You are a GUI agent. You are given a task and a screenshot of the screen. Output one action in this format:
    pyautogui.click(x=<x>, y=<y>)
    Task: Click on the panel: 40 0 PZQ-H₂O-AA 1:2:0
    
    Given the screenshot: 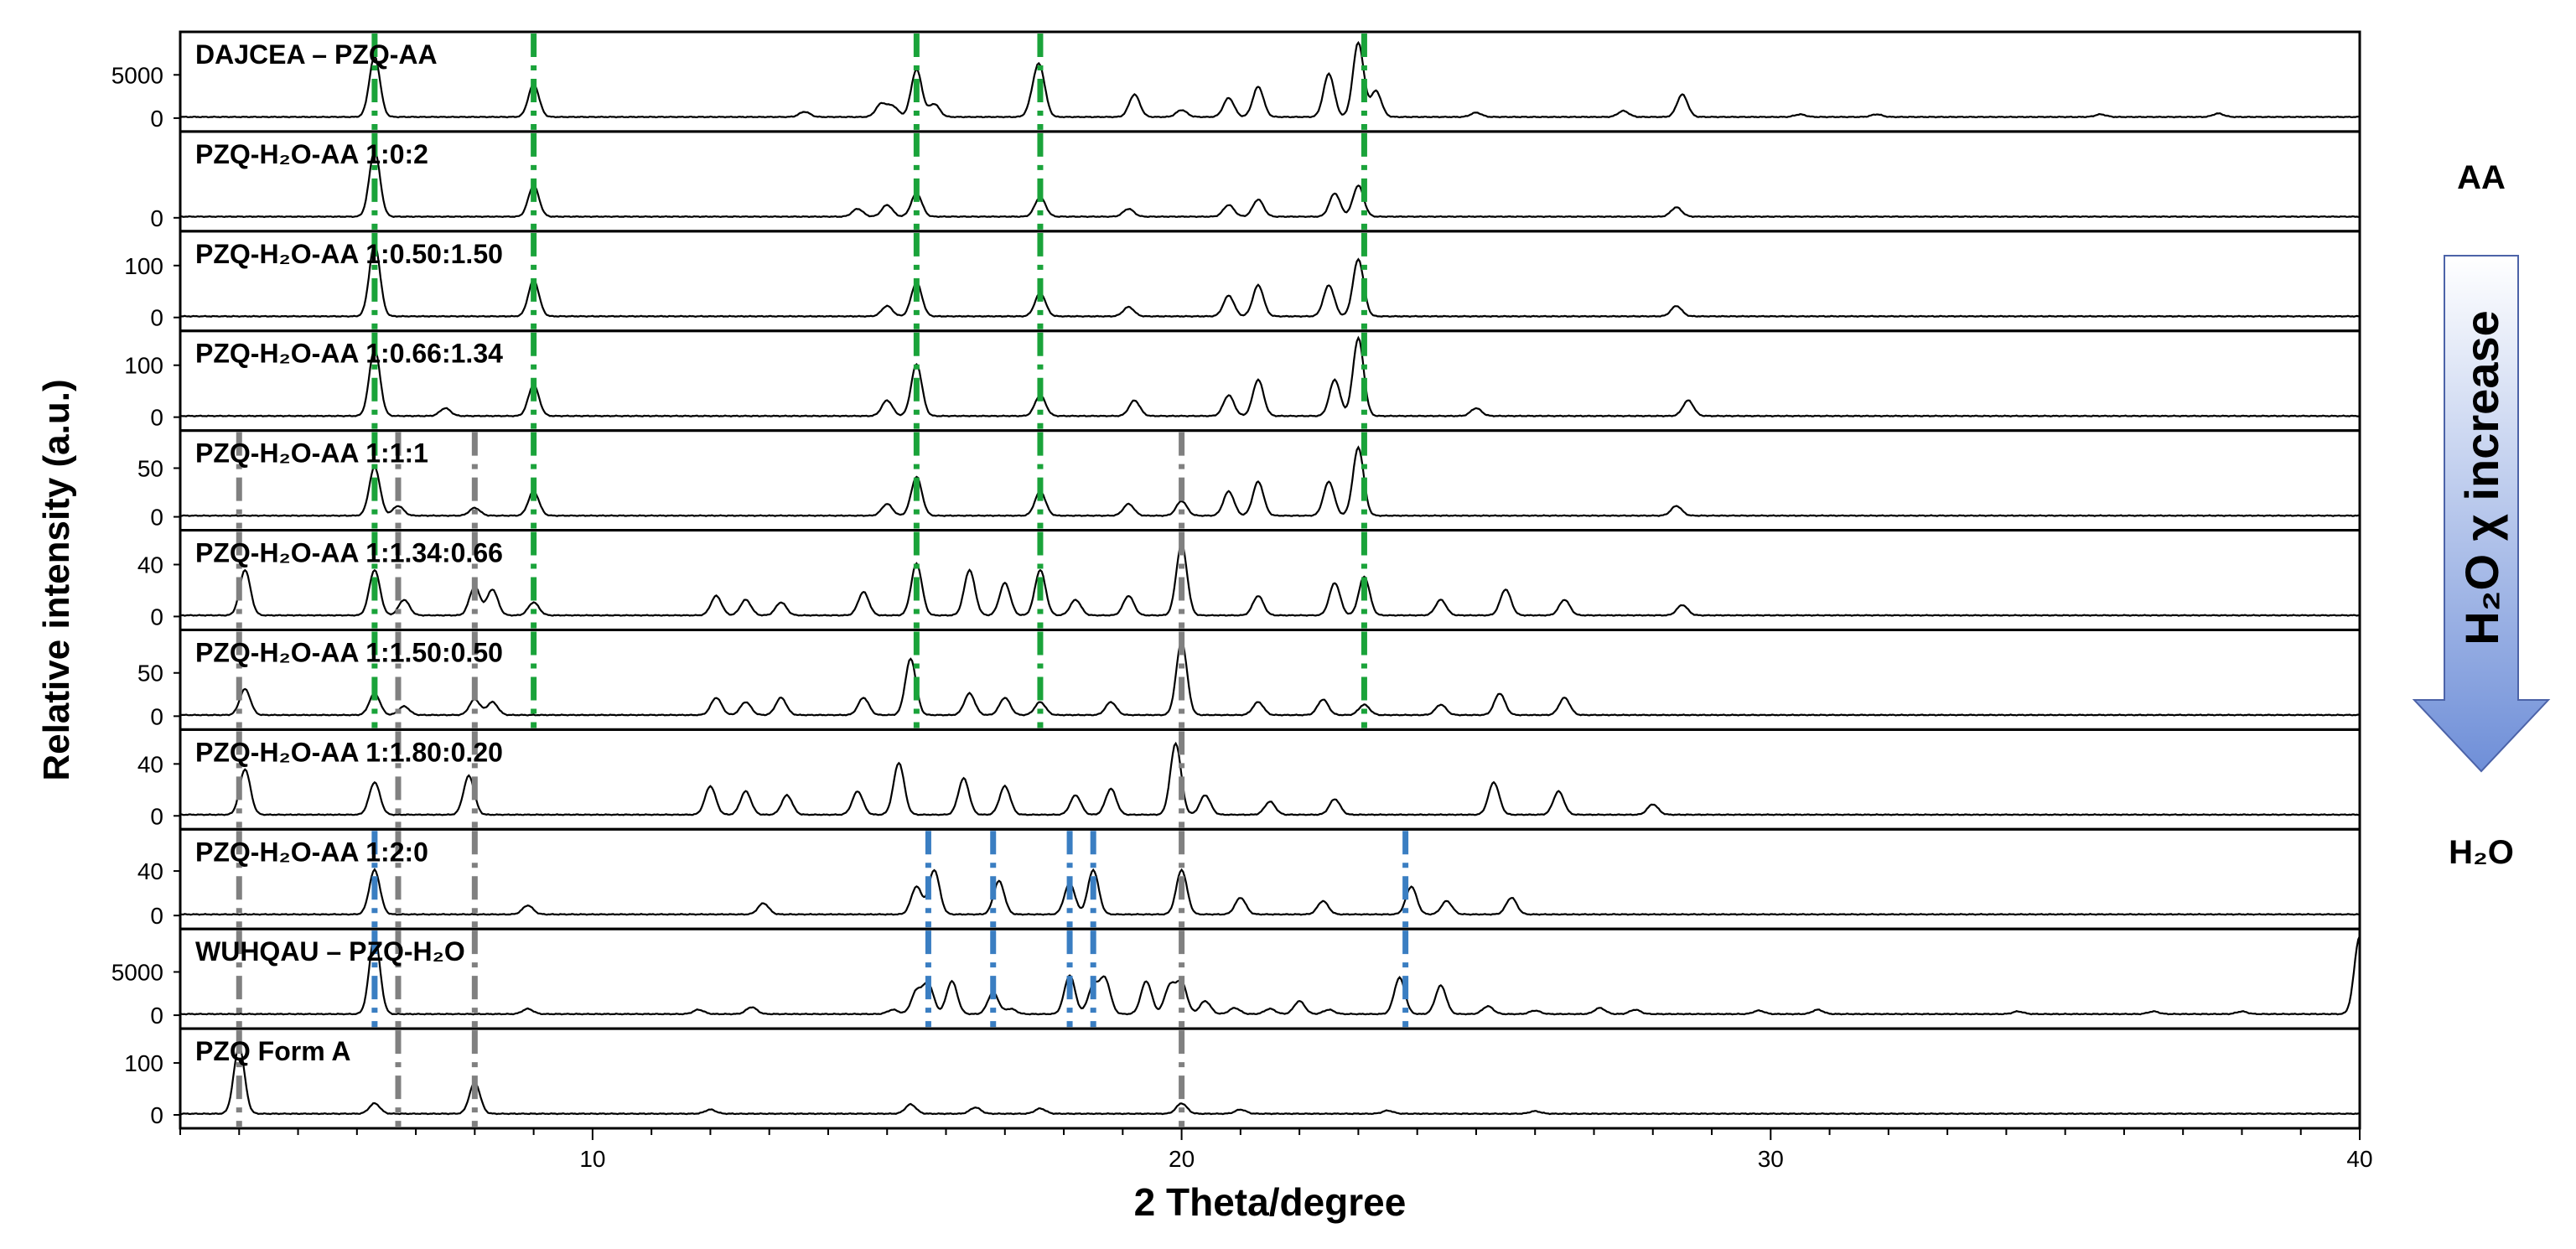 What is the action you would take?
    pyautogui.click(x=1249, y=878)
    